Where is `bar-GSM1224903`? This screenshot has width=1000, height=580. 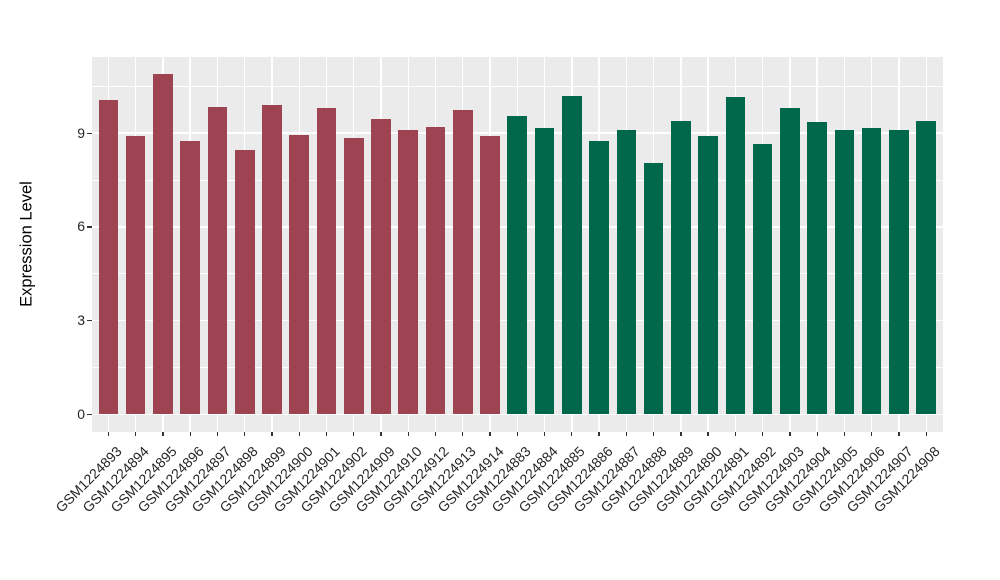
bar-GSM1224903 is located at coordinates (790, 261).